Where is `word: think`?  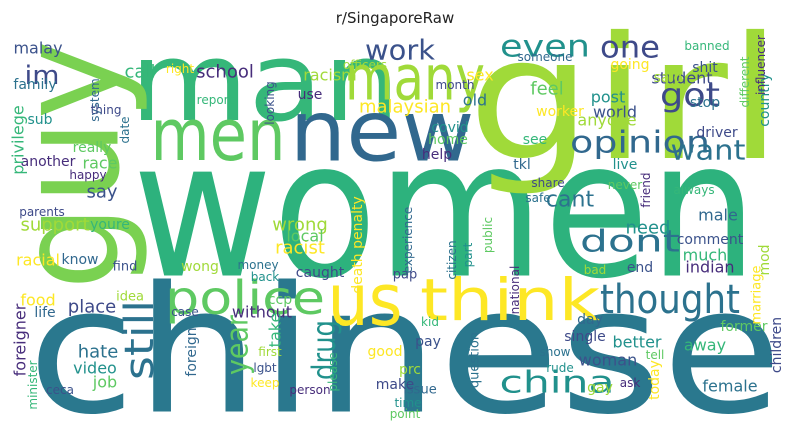 word: think is located at coordinates (510, 300).